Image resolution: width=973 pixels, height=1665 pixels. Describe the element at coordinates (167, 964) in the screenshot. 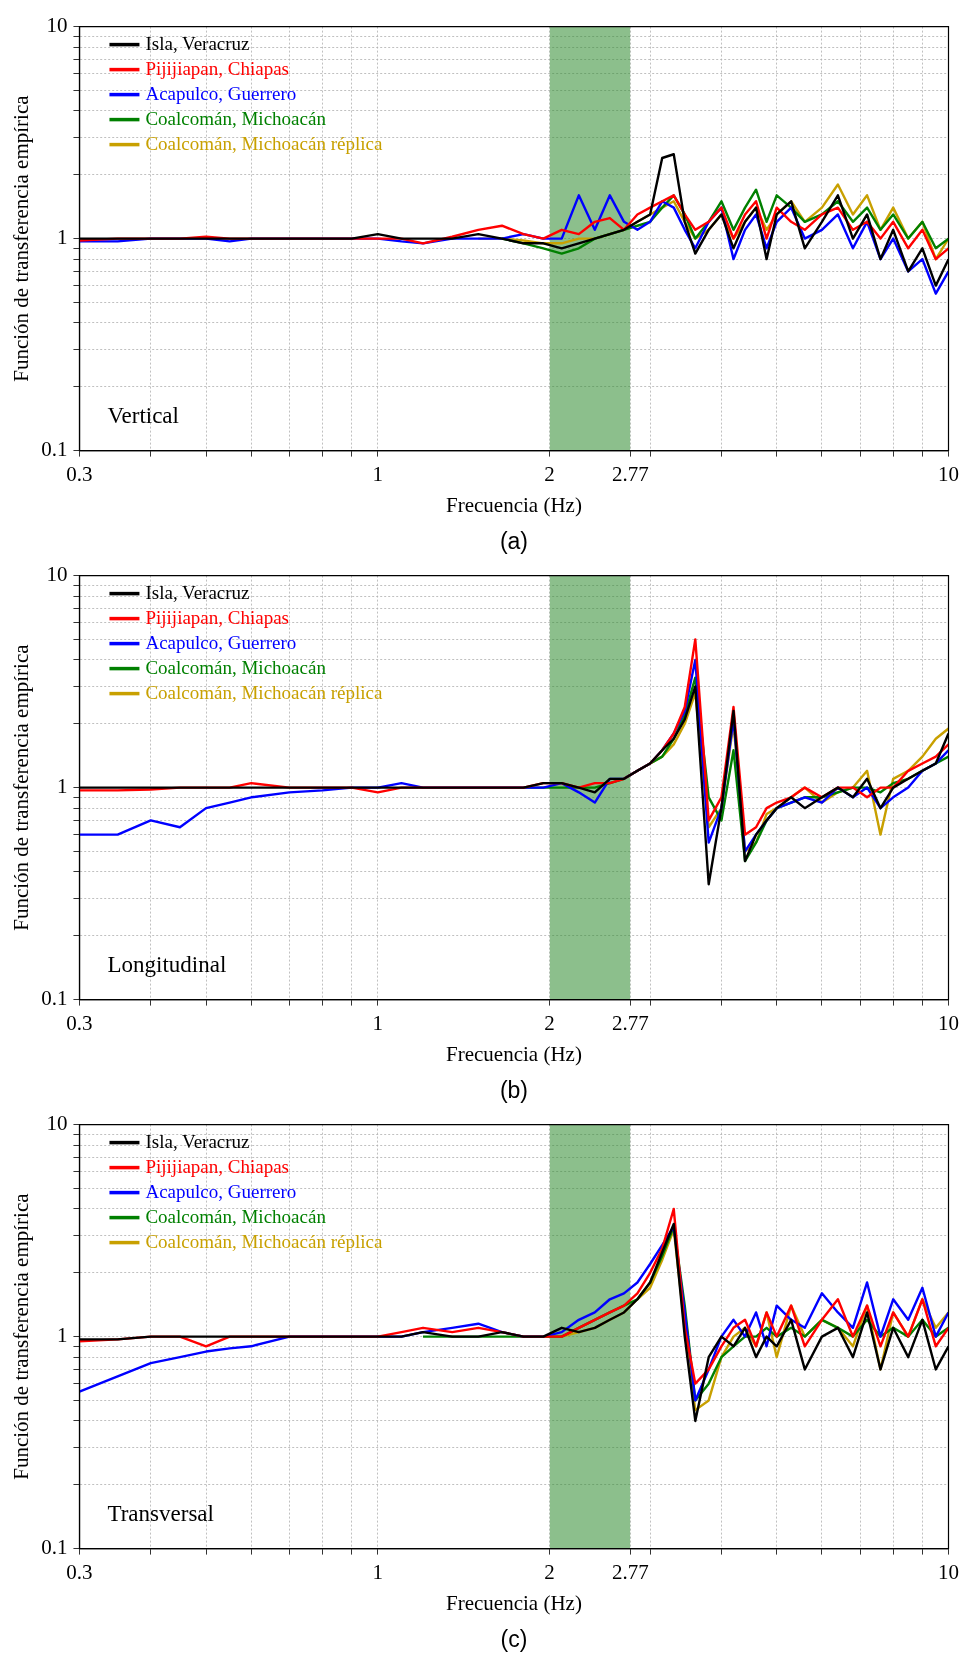

I see `annotation: Longitudinal` at that location.